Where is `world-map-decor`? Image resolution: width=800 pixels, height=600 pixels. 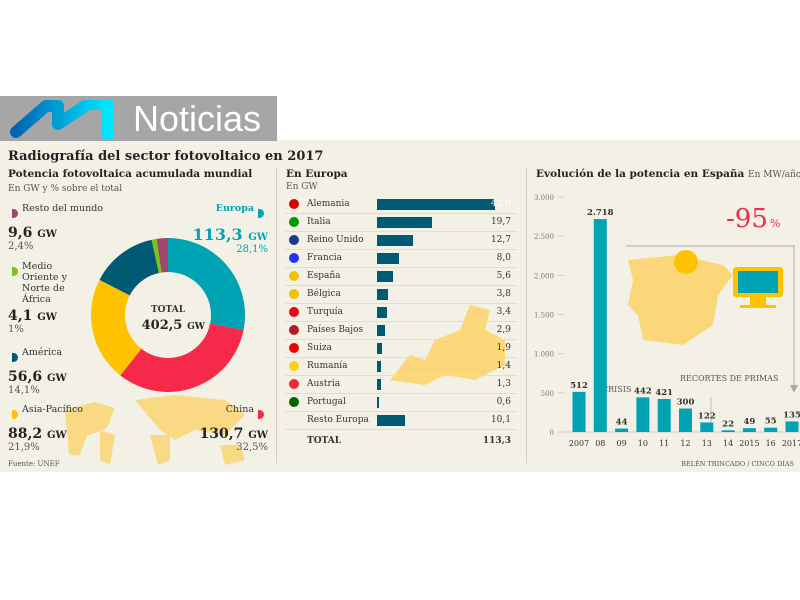
world-map-decor is located at coordinates (155, 430).